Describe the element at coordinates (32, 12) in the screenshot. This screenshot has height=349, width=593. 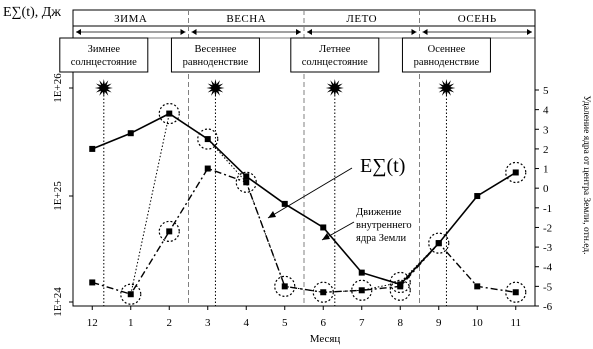
I see `y-left-title: E∑(t), Дж` at that location.